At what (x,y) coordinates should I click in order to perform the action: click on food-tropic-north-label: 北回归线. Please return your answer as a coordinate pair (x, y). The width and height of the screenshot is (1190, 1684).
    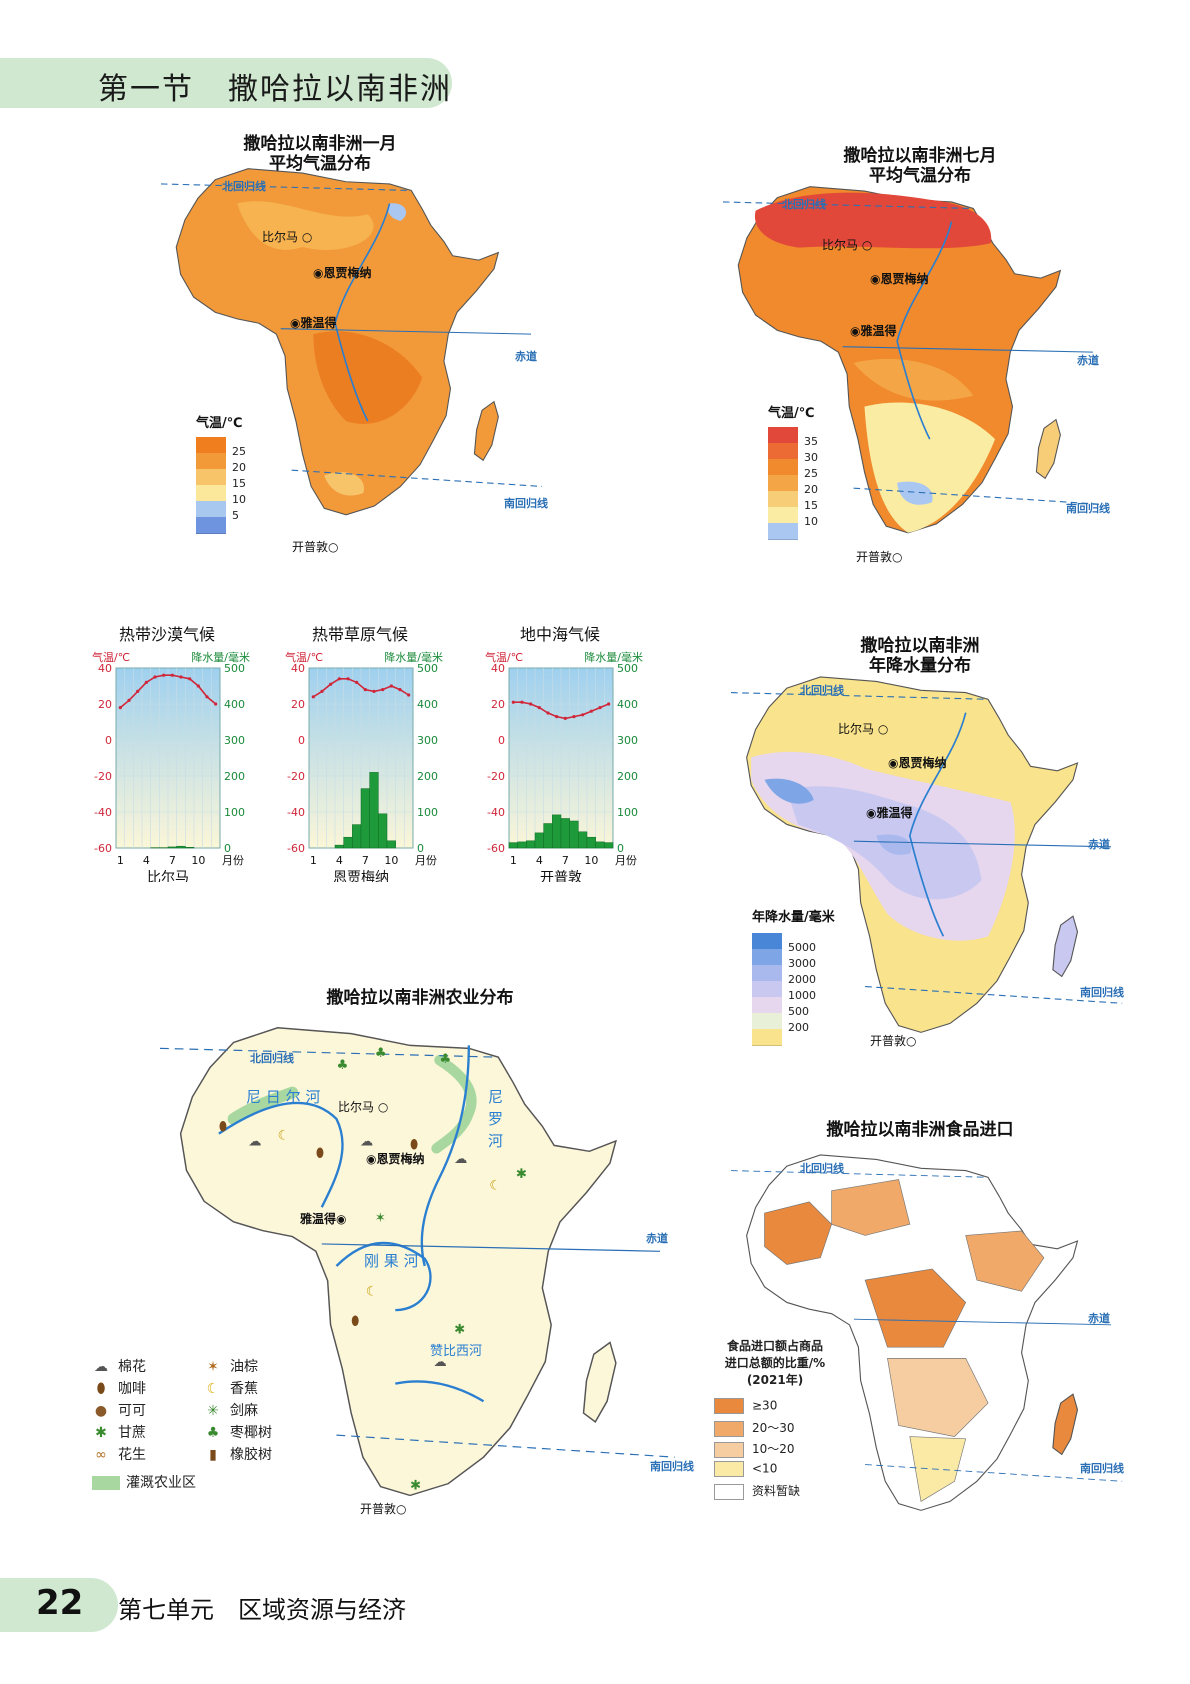
    Looking at the image, I should click on (822, 1168).